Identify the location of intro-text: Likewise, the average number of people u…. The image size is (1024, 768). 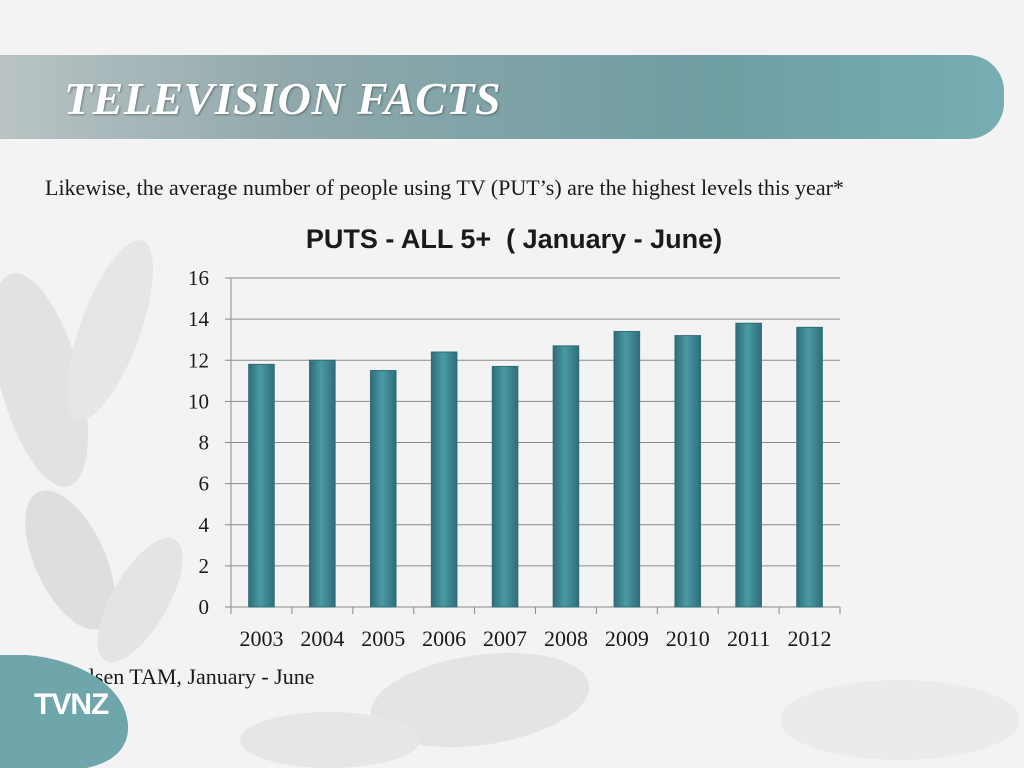
(444, 187).